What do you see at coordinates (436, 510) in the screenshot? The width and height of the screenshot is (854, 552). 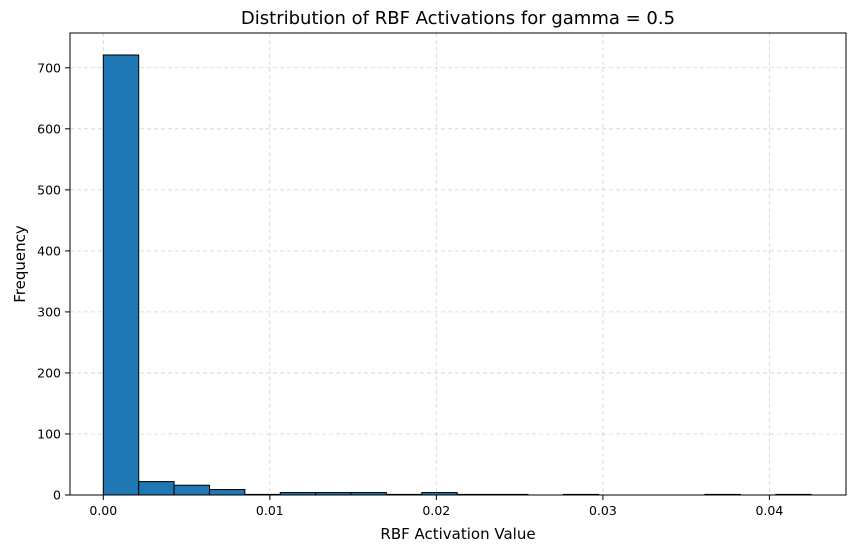 I see `x-tick-label: 0.02` at bounding box center [436, 510].